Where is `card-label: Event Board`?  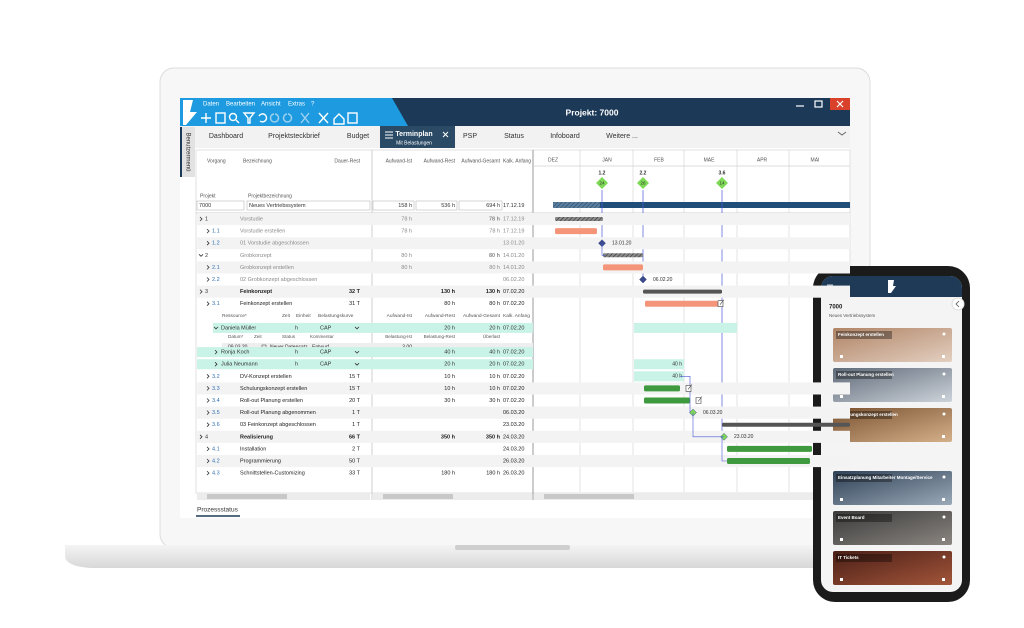 card-label: Event Board is located at coordinates (851, 517).